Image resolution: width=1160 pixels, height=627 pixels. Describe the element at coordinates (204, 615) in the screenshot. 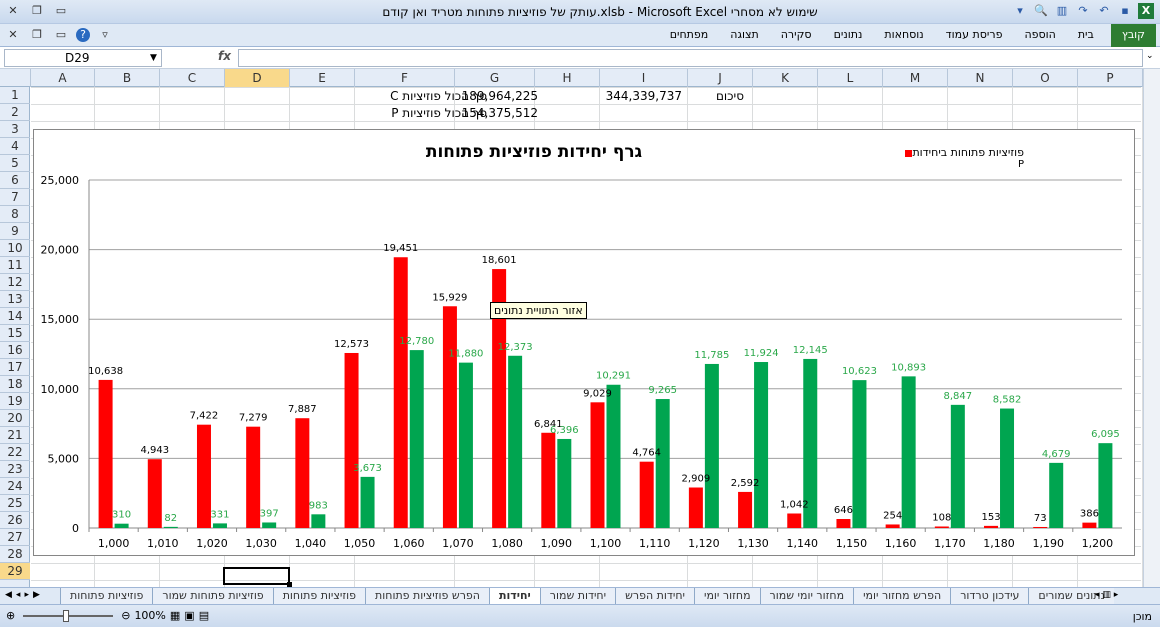

I see `normal-view-icon: ▤` at that location.